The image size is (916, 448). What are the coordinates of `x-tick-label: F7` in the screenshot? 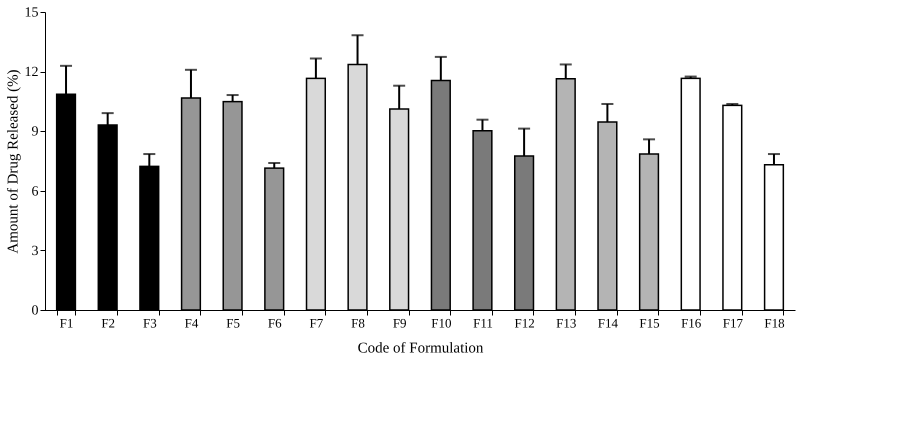 It's located at (317, 323).